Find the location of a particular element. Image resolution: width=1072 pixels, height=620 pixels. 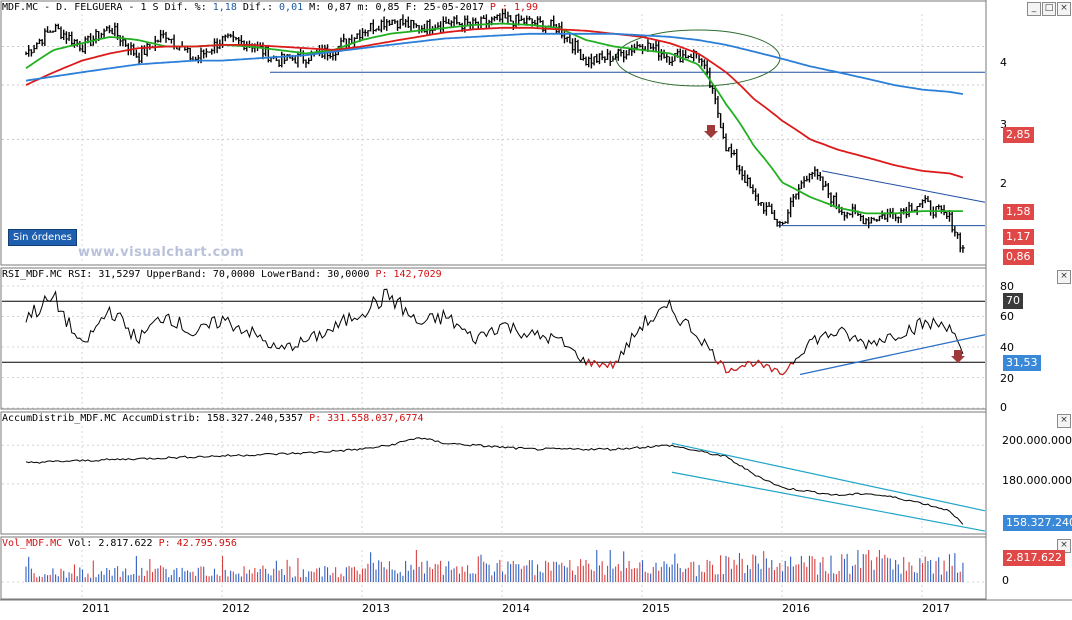

vol-p-label: P: is located at coordinates (165, 543).